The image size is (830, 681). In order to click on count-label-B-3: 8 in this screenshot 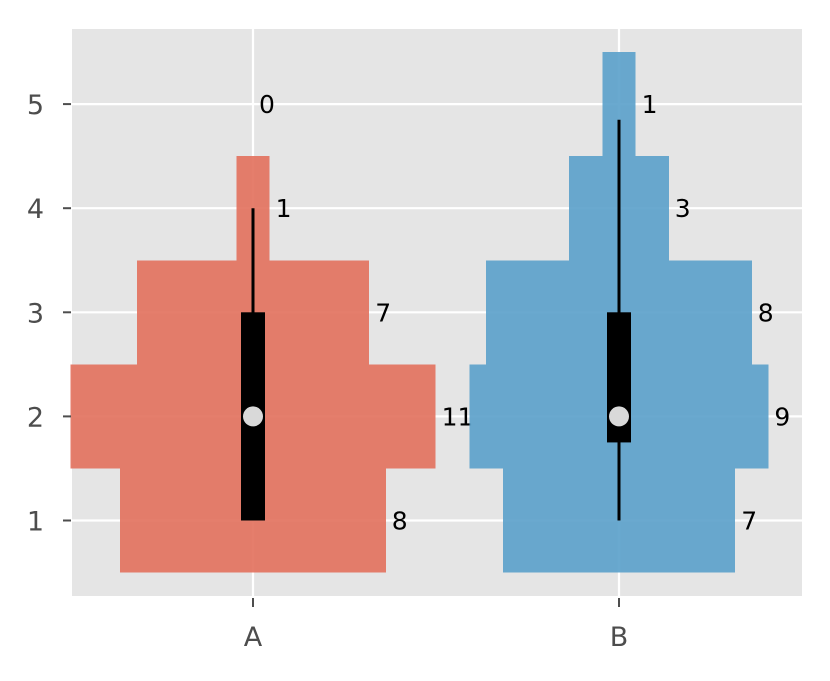, I will do `click(766, 312)`.